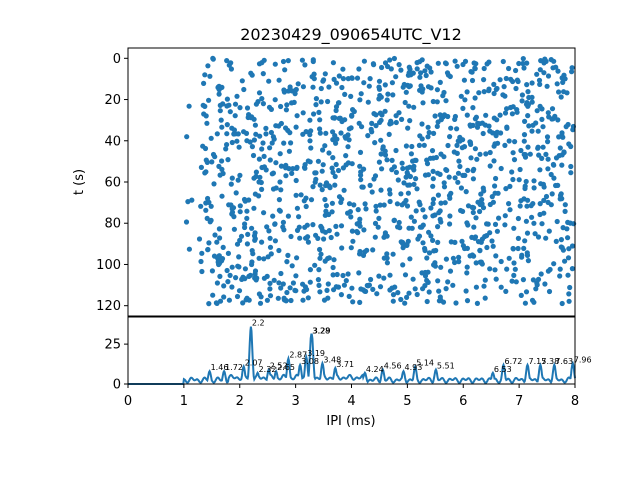  I want to click on peak-label: 3.48, so click(332, 359).